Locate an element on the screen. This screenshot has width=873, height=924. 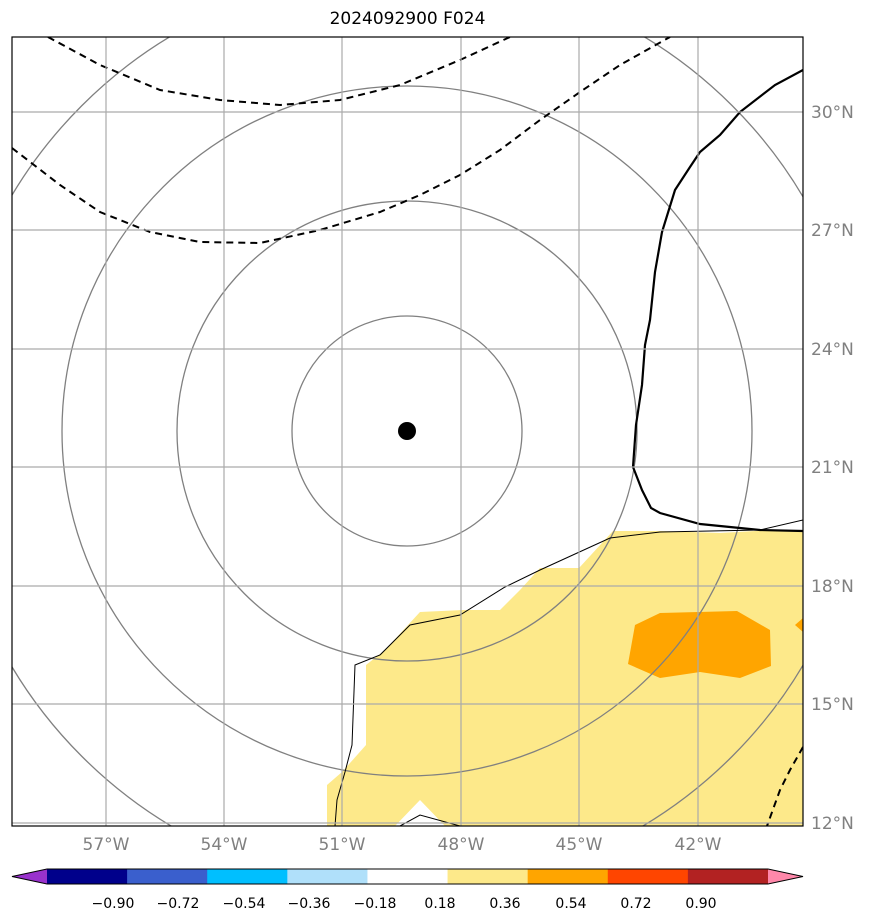
lat-label: 30°N is located at coordinates (832, 113).